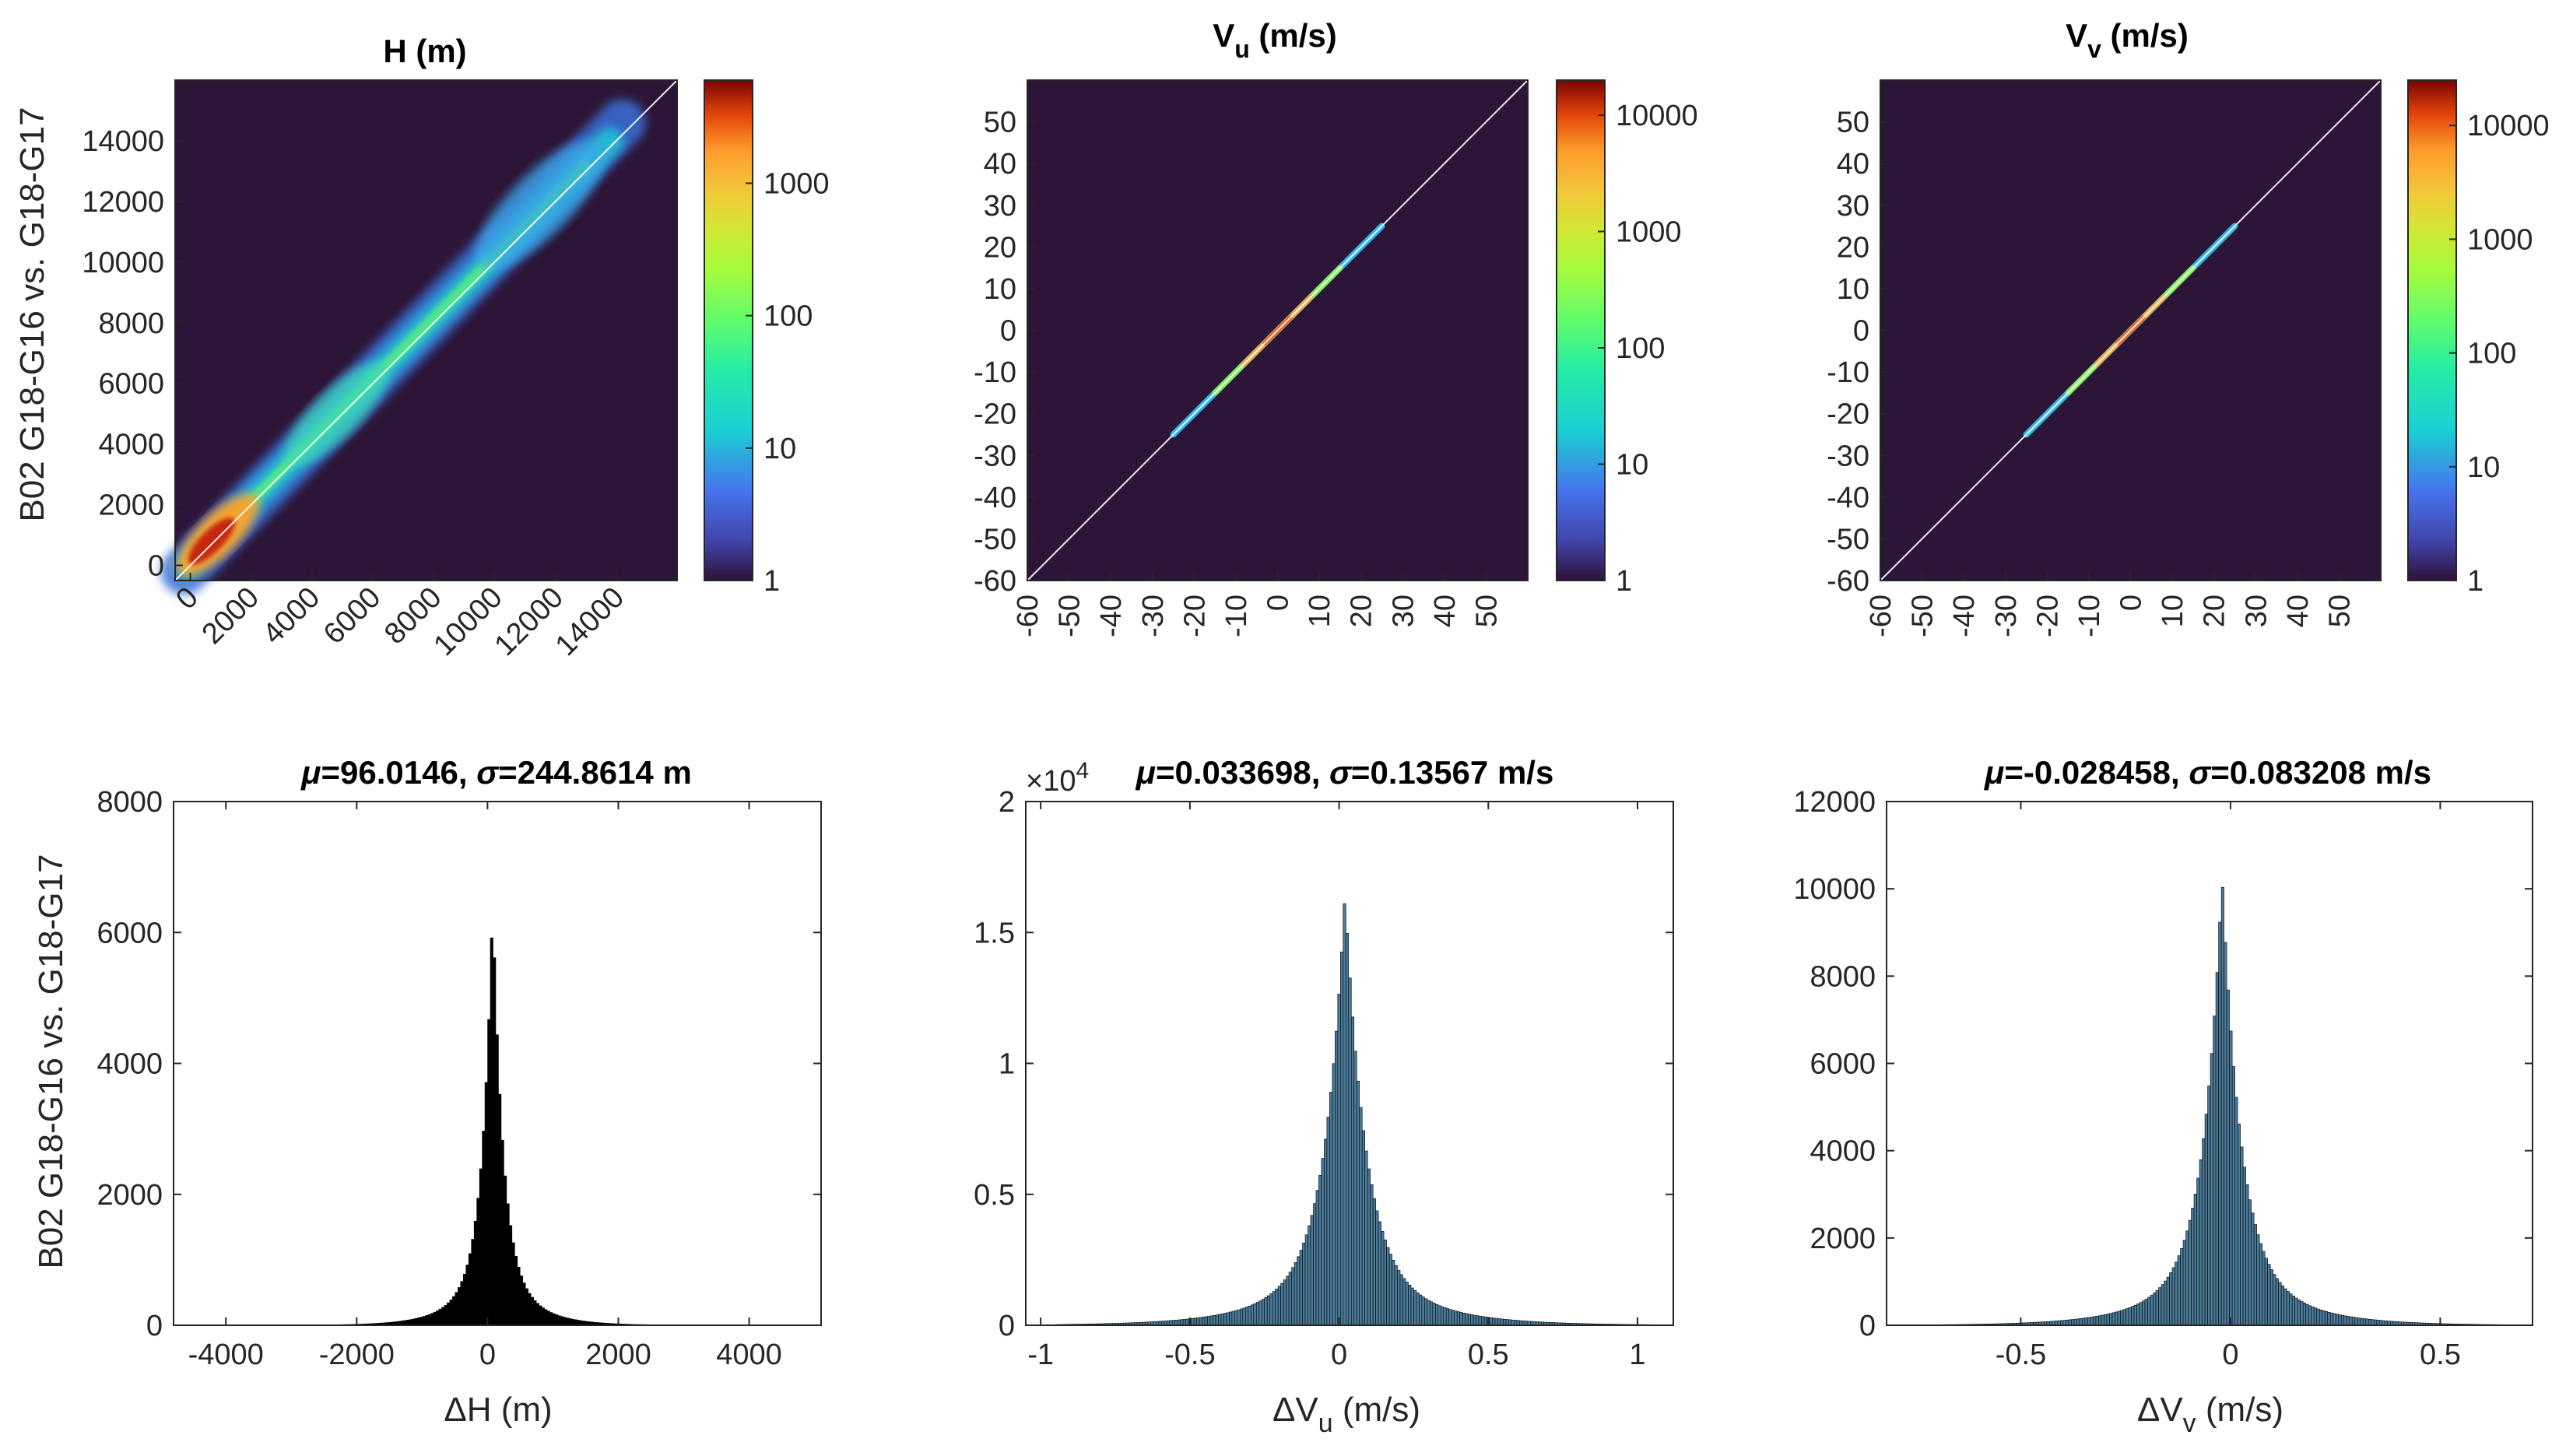 This screenshot has height=1456, width=2566. What do you see at coordinates (459, 1078) in the screenshot?
I see `histogram-dh: 0 2000 4000 6000 8000 -4000 -2000 0 2000 4000` at bounding box center [459, 1078].